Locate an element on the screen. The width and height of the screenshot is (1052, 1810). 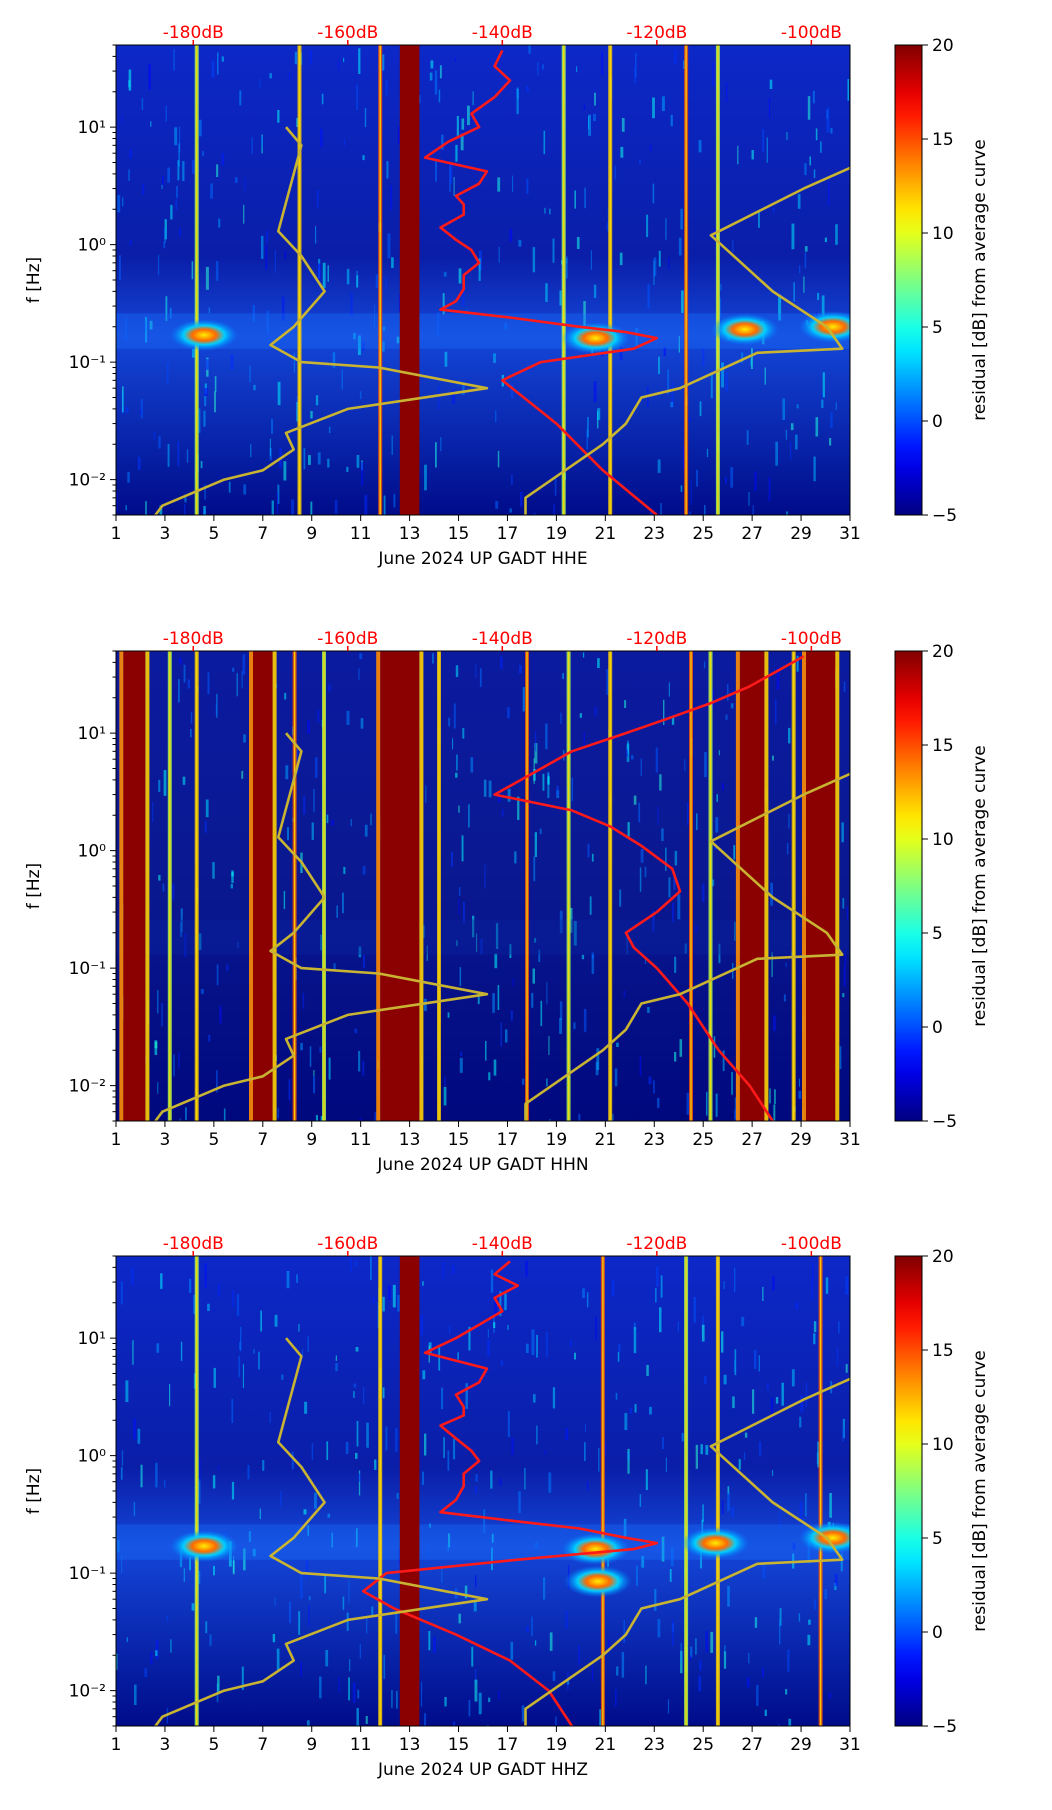
curve-nhnm is located at coordinates (687, 1551).